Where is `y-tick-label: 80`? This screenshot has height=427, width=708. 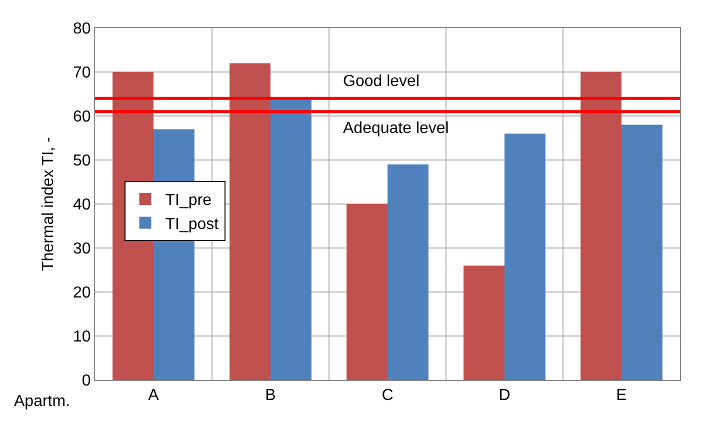 y-tick-label: 80 is located at coordinates (82, 29).